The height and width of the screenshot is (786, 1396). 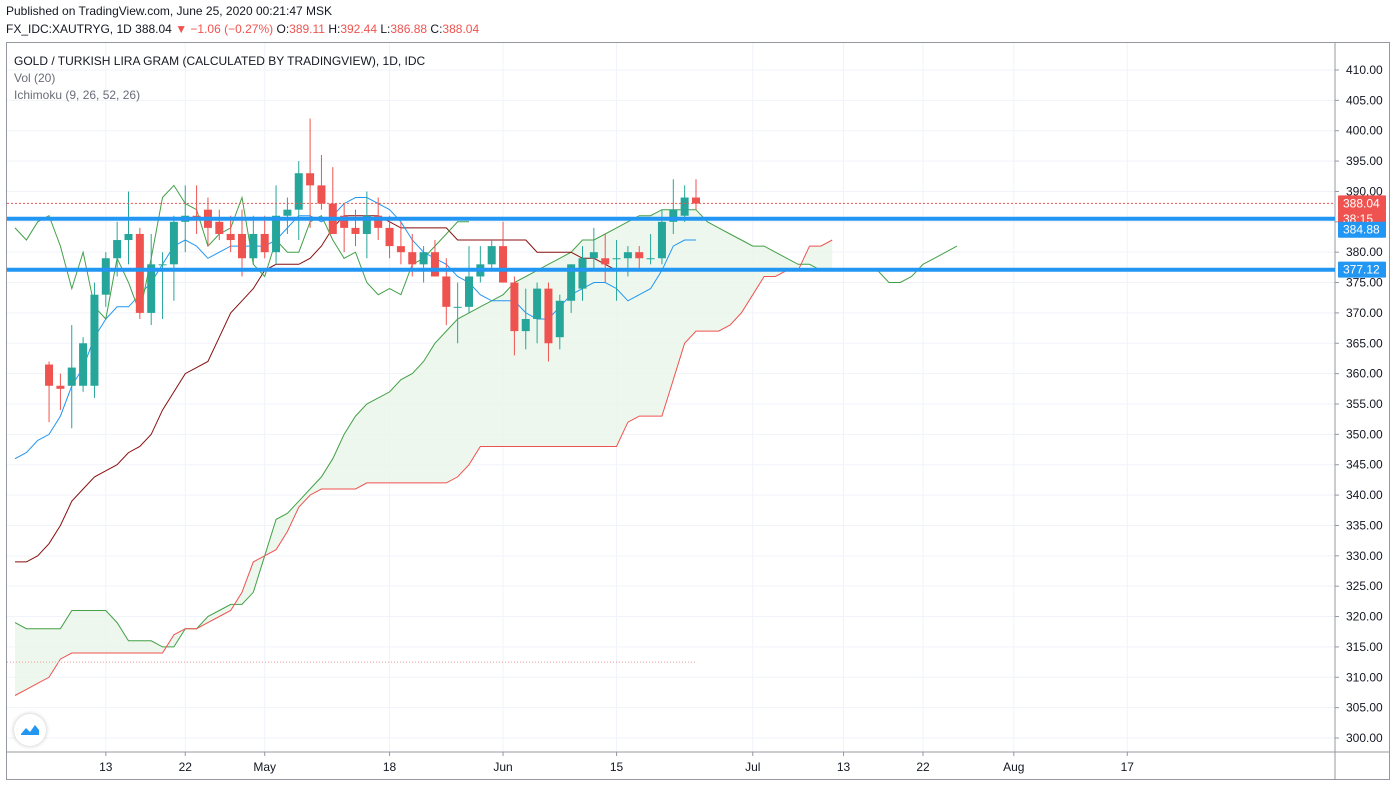 I want to click on close-value: 388.04, so click(x=461, y=29).